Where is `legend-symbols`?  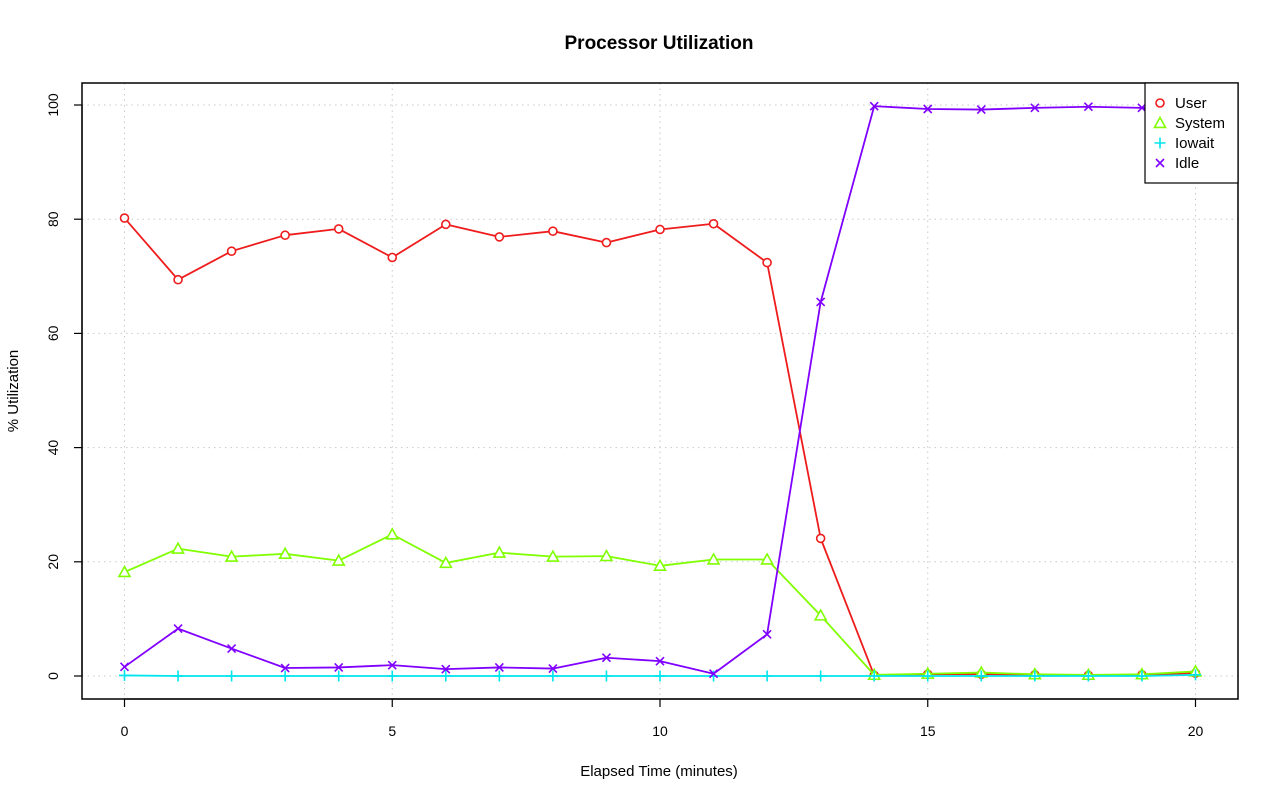
legend-symbols is located at coordinates (1160, 133).